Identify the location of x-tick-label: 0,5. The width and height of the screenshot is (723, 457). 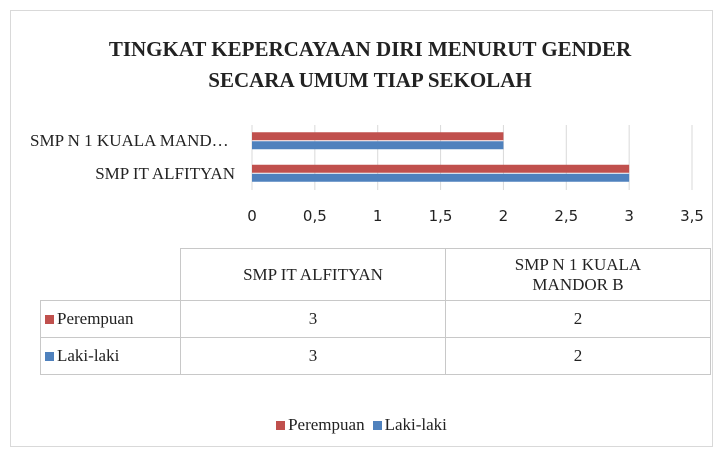
(314, 216).